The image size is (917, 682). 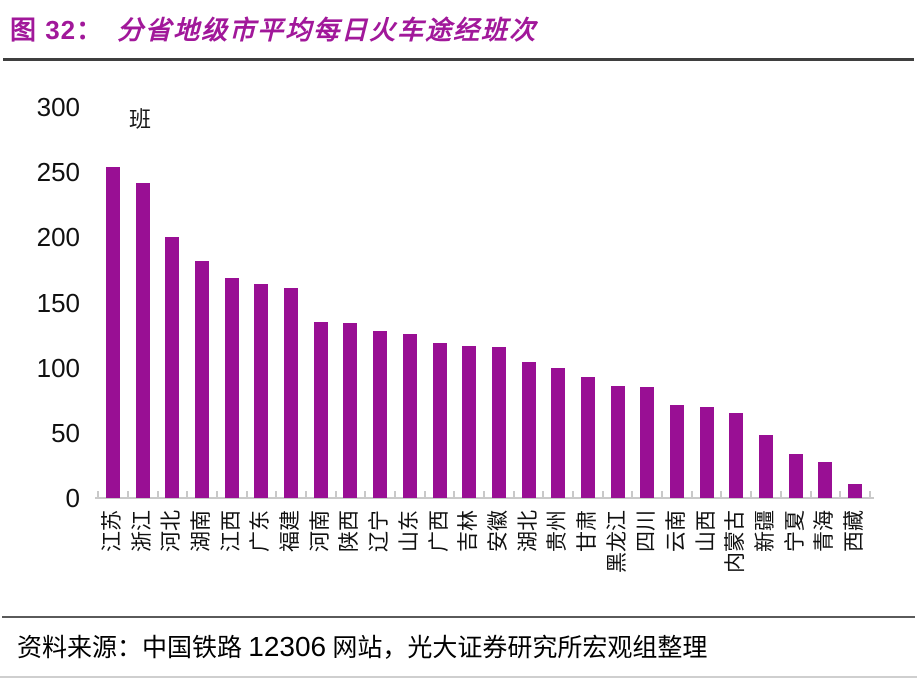 I want to click on x-axis-label: 福建, so click(x=291, y=531).